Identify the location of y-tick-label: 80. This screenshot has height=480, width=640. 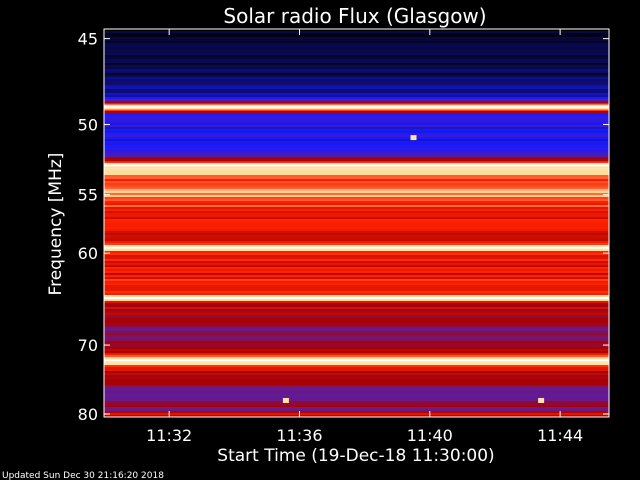
(88, 414).